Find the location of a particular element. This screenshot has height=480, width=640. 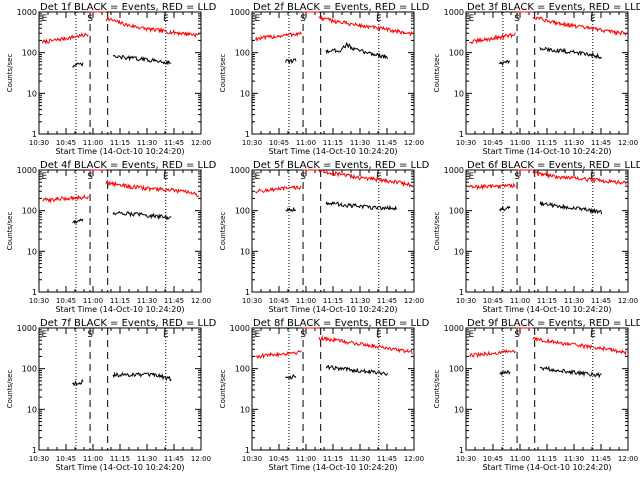

chart-title: Det 7f BLACK = Events, RED = LLD is located at coordinates (128, 323).